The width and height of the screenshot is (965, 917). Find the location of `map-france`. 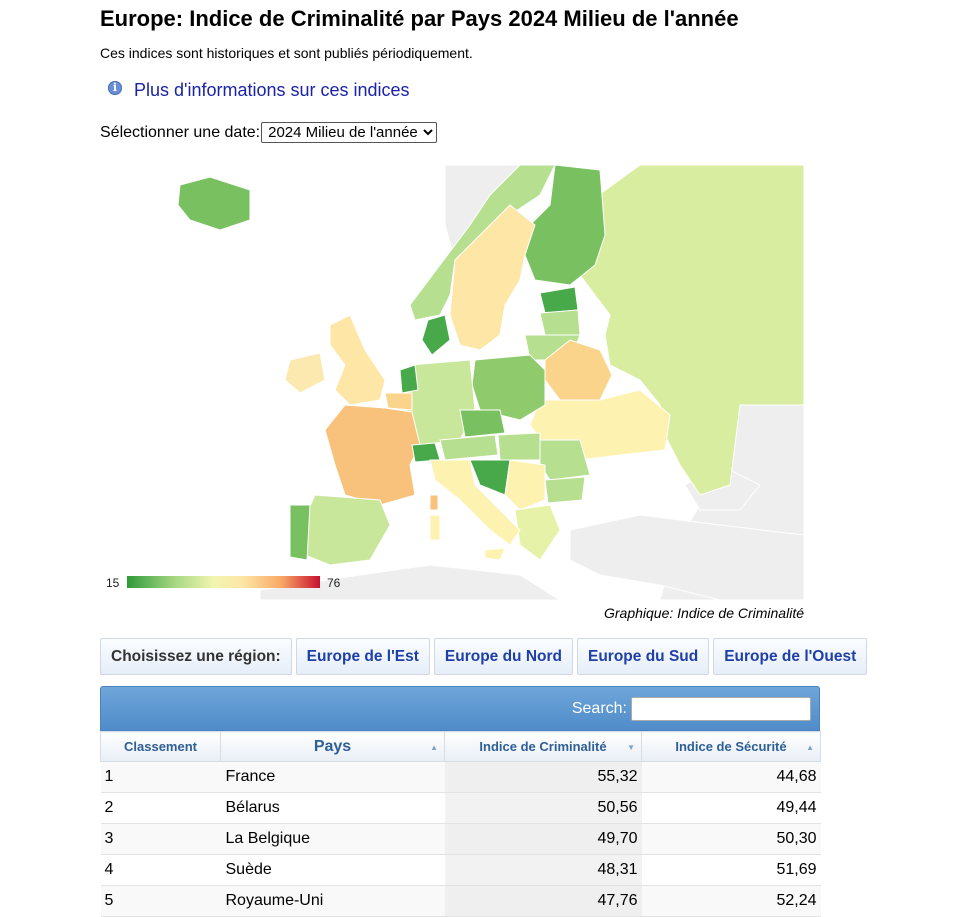

map-france is located at coordinates (372, 455).